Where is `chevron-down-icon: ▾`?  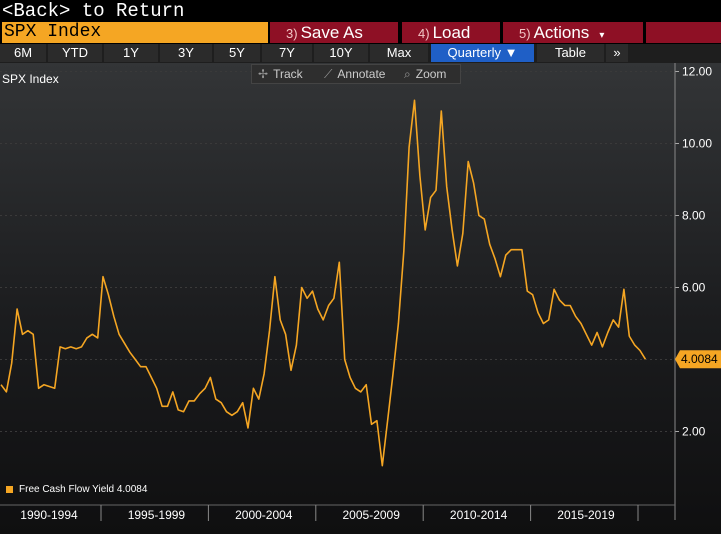 chevron-down-icon: ▾ is located at coordinates (602, 35).